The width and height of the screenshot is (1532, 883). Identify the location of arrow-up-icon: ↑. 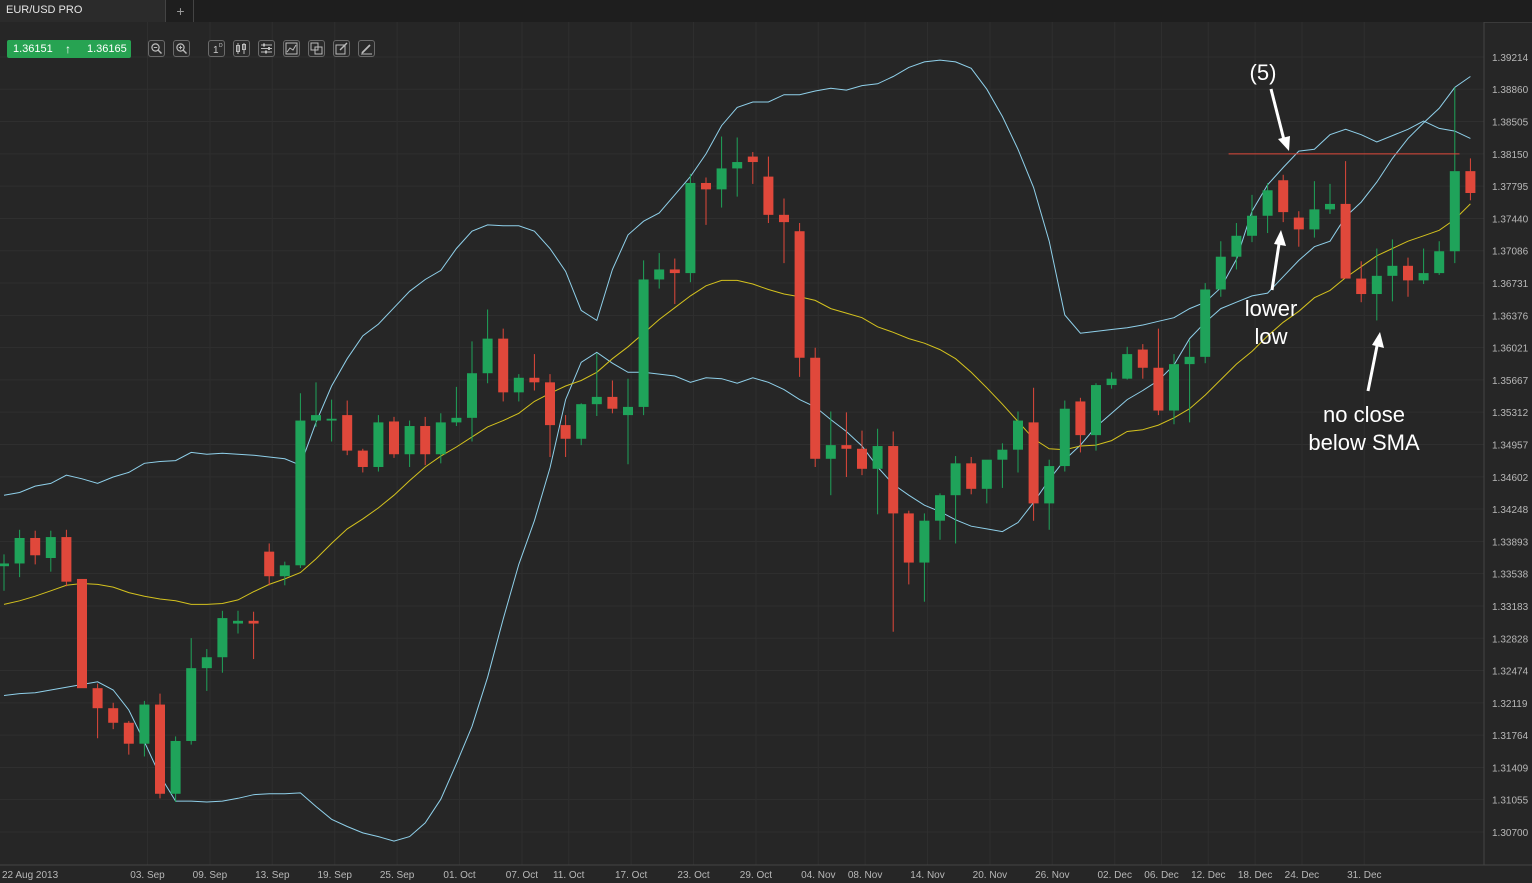
(68, 49).